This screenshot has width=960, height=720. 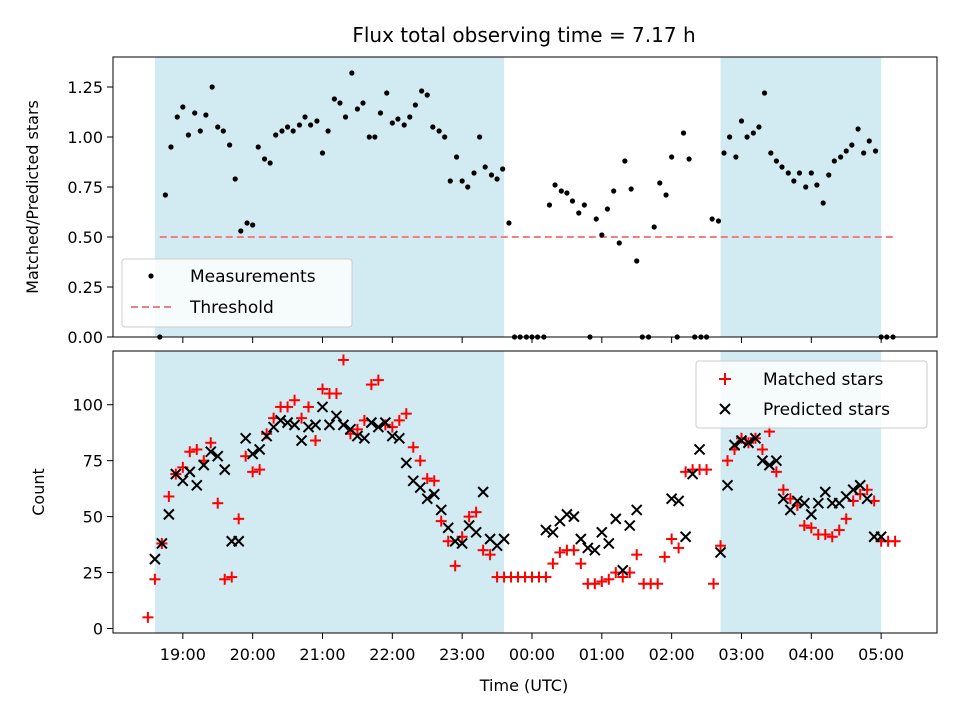 I want to click on legend-matched-marker, so click(x=725, y=379).